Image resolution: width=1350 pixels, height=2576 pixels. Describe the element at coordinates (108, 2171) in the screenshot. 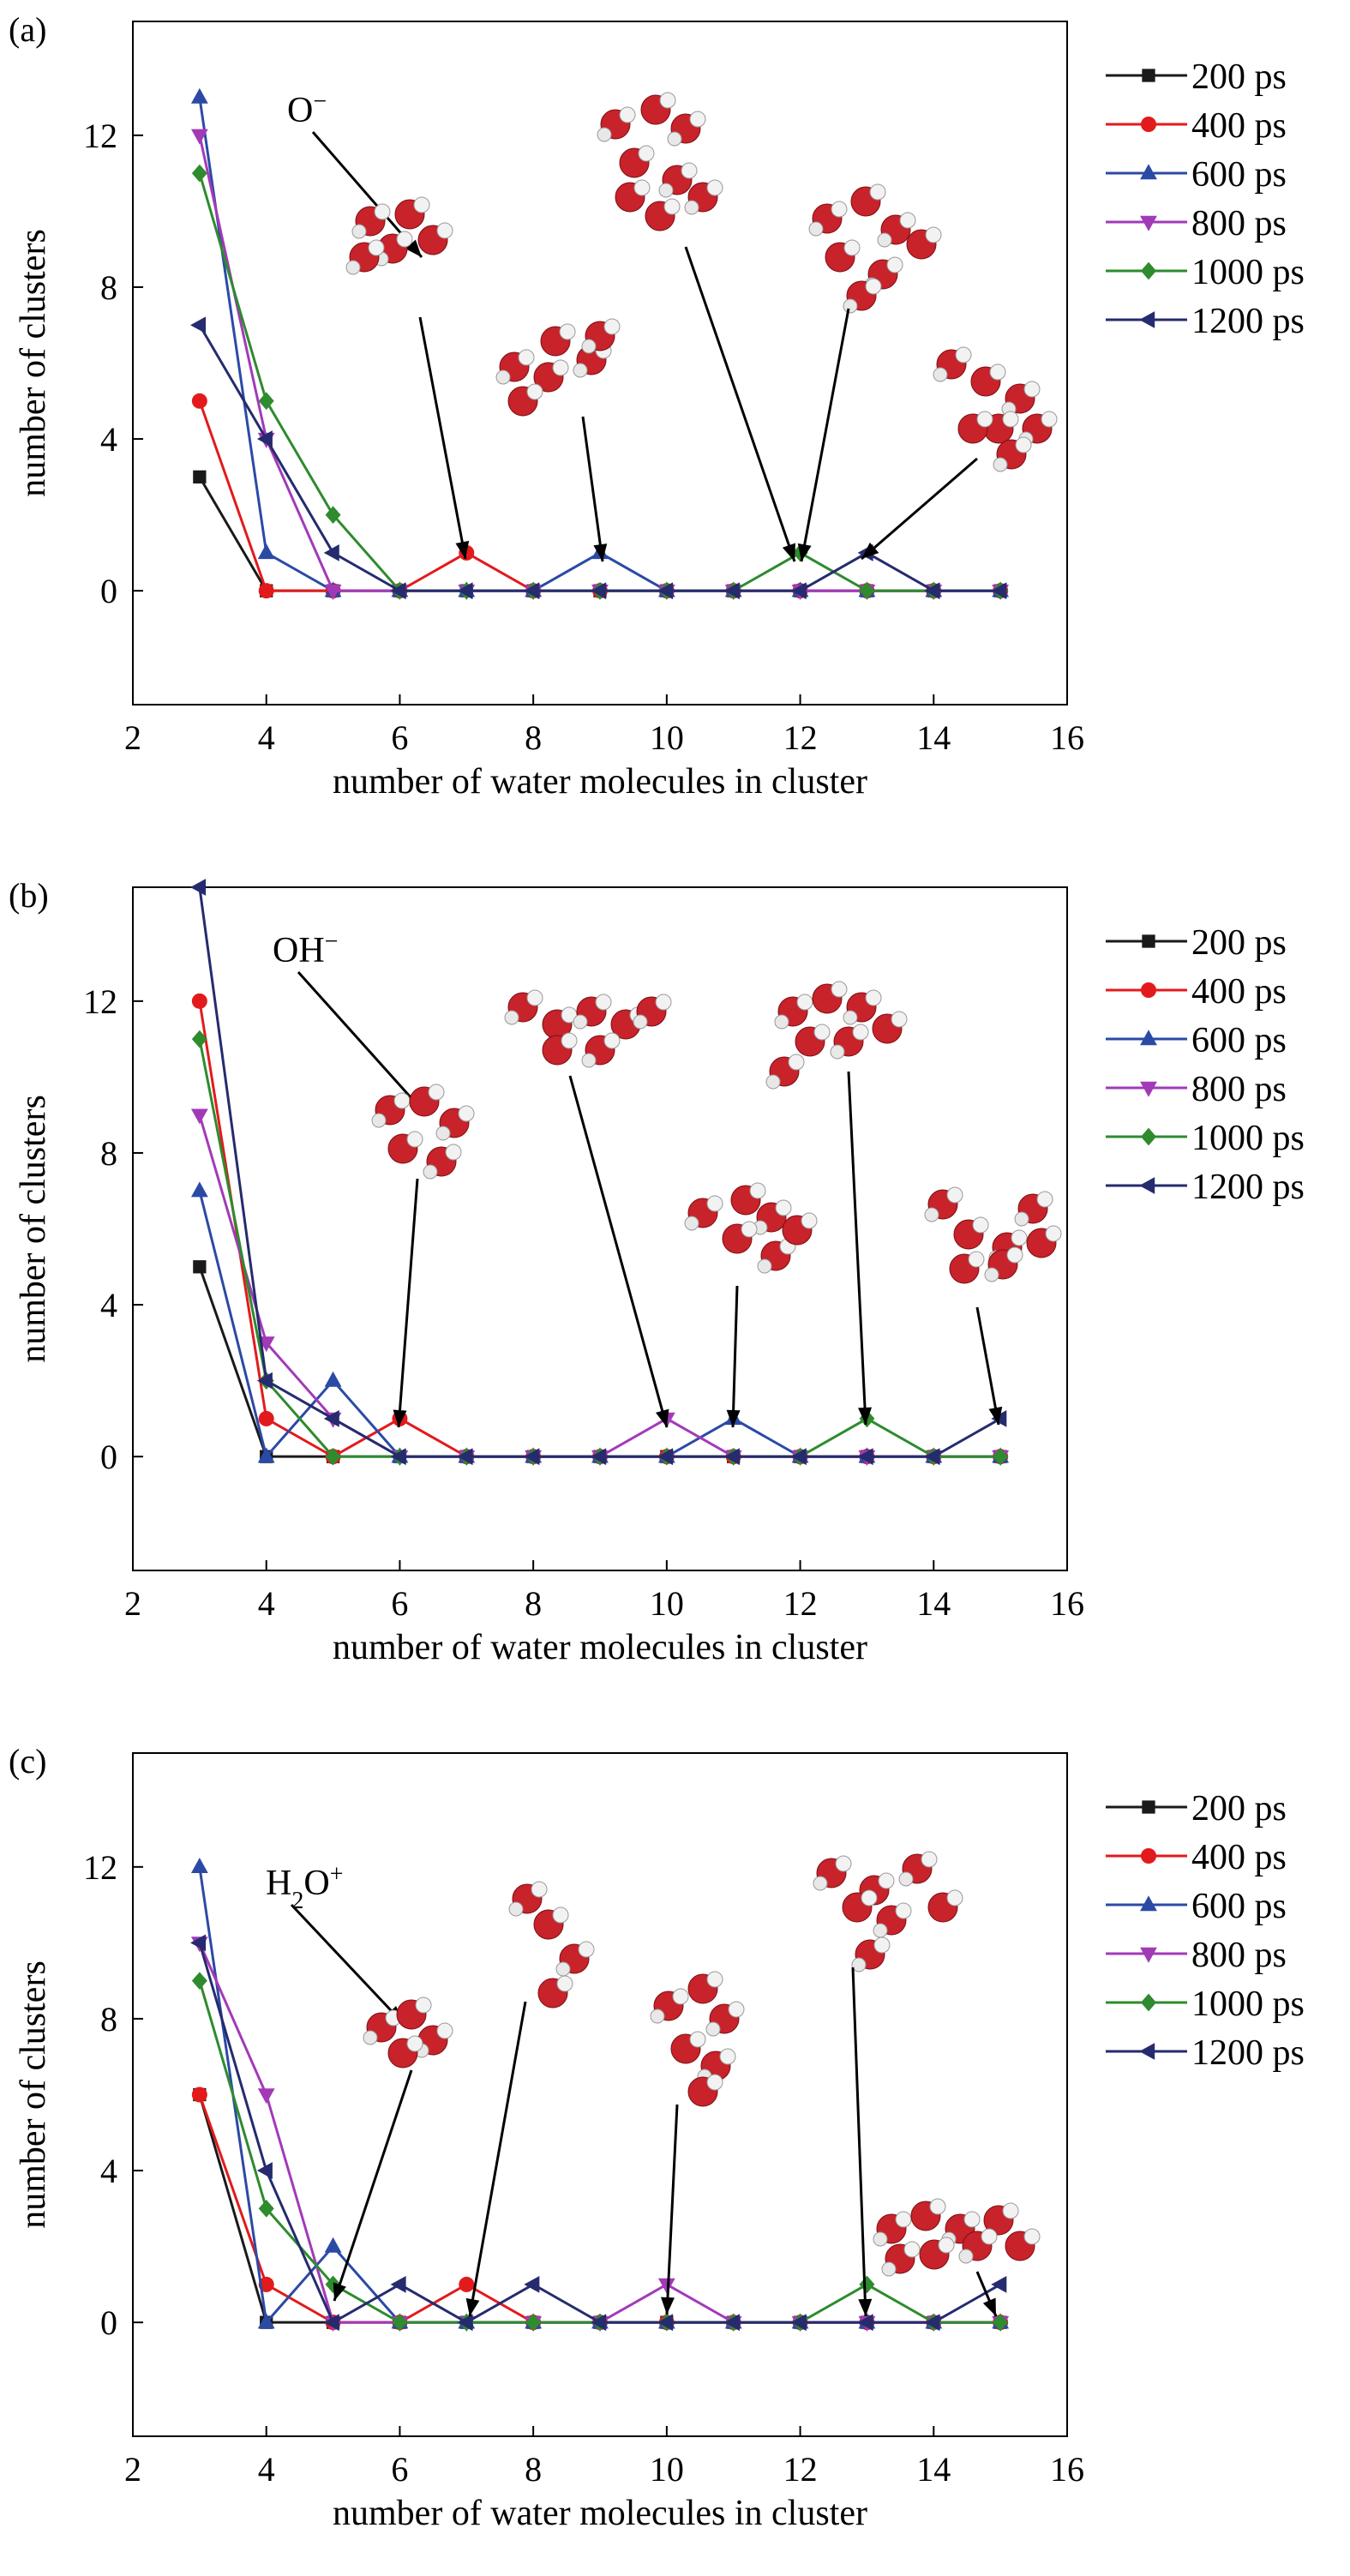

I see `y-tick-label: 4` at that location.